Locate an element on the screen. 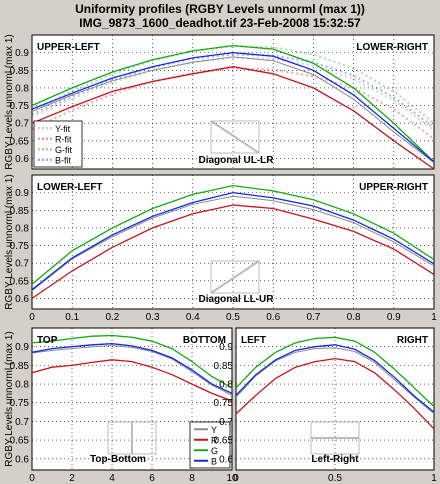 Image resolution: width=440 pixels, height=484 pixels. x-tick-label: 0.9 is located at coordinates (394, 317).